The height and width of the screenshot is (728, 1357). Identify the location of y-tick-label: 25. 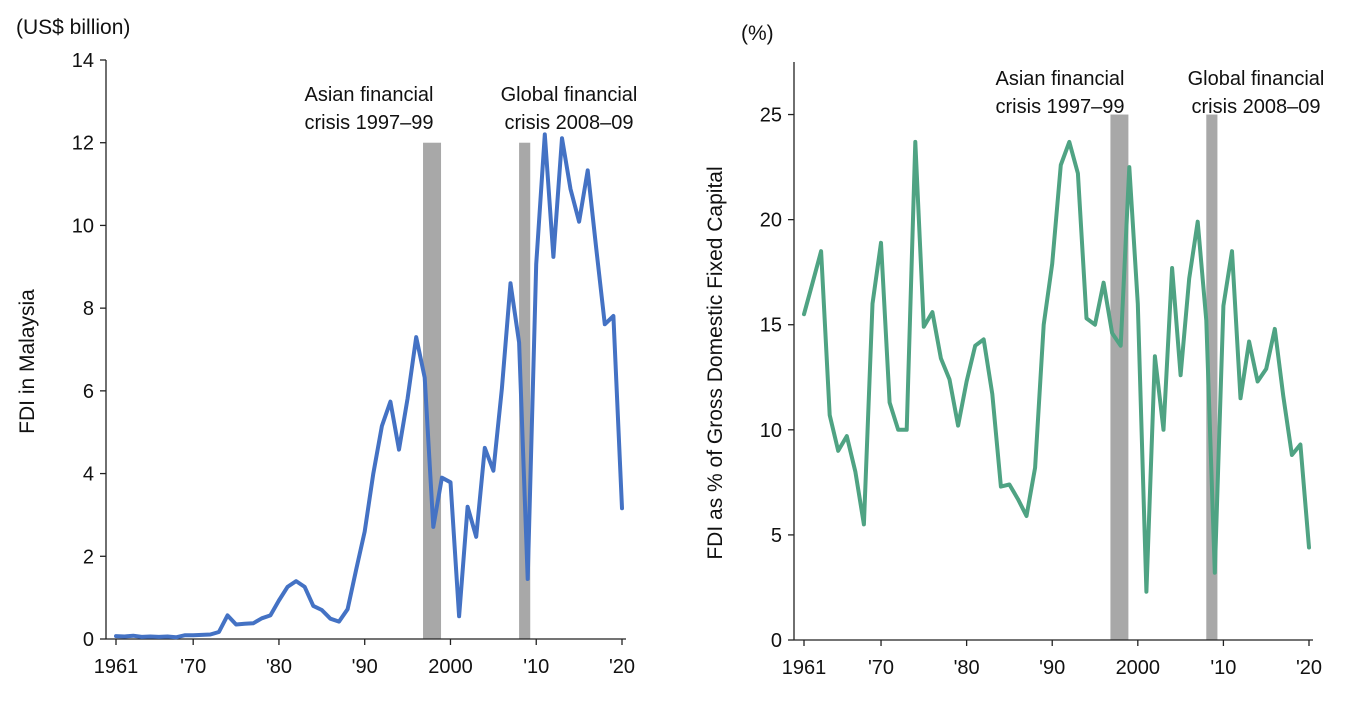
(771, 116).